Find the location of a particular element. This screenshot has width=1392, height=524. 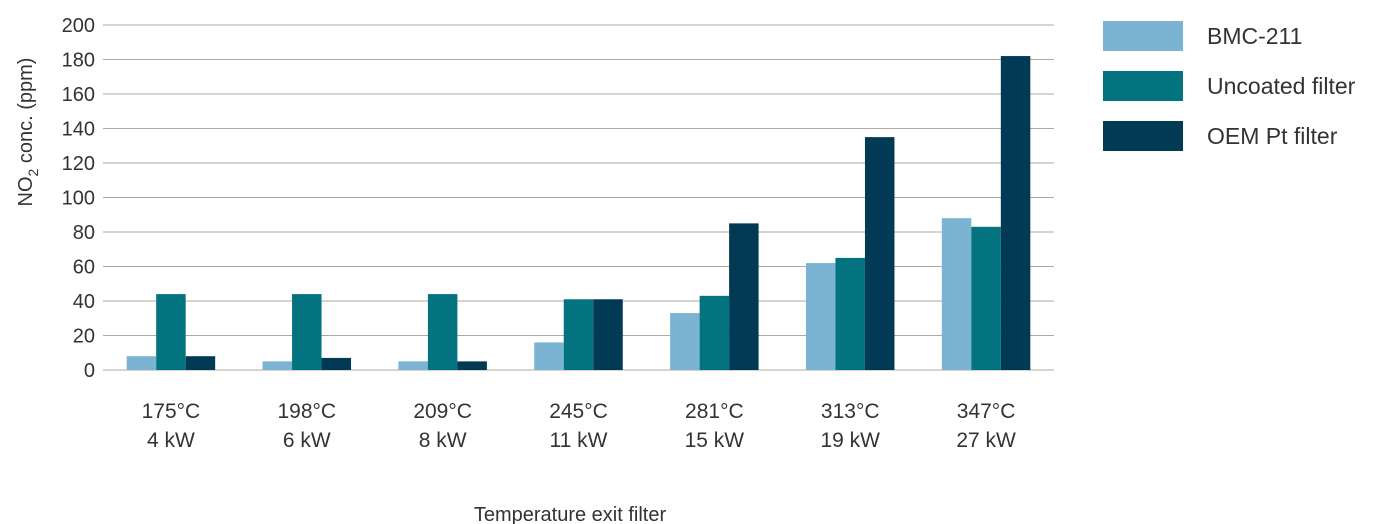

y-tick-label: 40 is located at coordinates (84, 302).